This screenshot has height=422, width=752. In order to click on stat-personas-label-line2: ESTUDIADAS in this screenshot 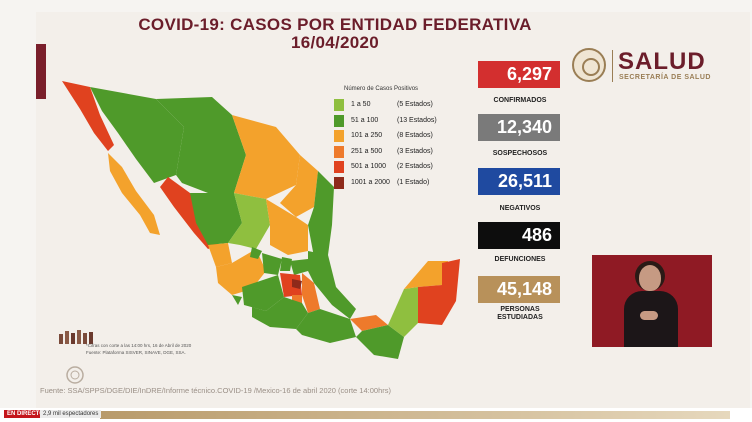, I will do `click(520, 317)`.